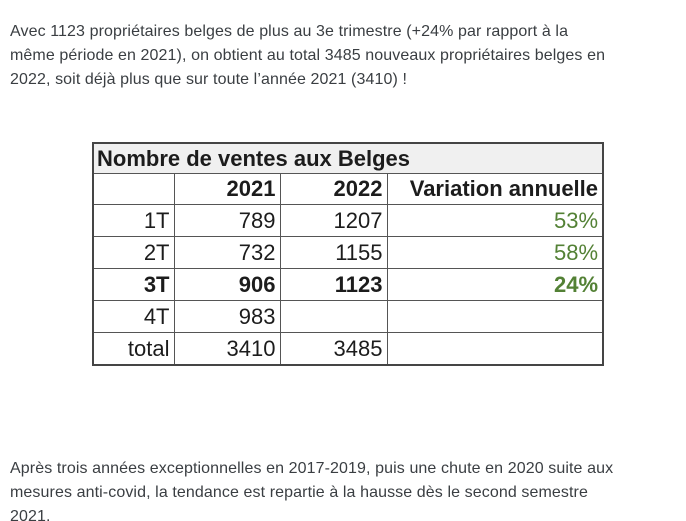  I want to click on outro-line-3: 2021., so click(30, 514).